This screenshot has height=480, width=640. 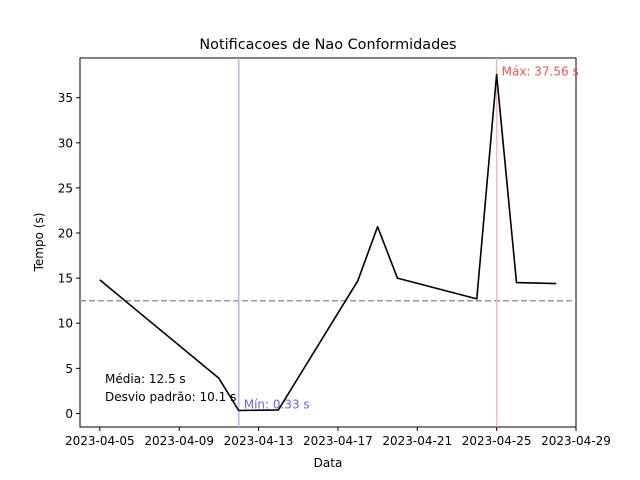 I want to click on mean-stat-label: Média: 12.5 s, so click(x=145, y=379).